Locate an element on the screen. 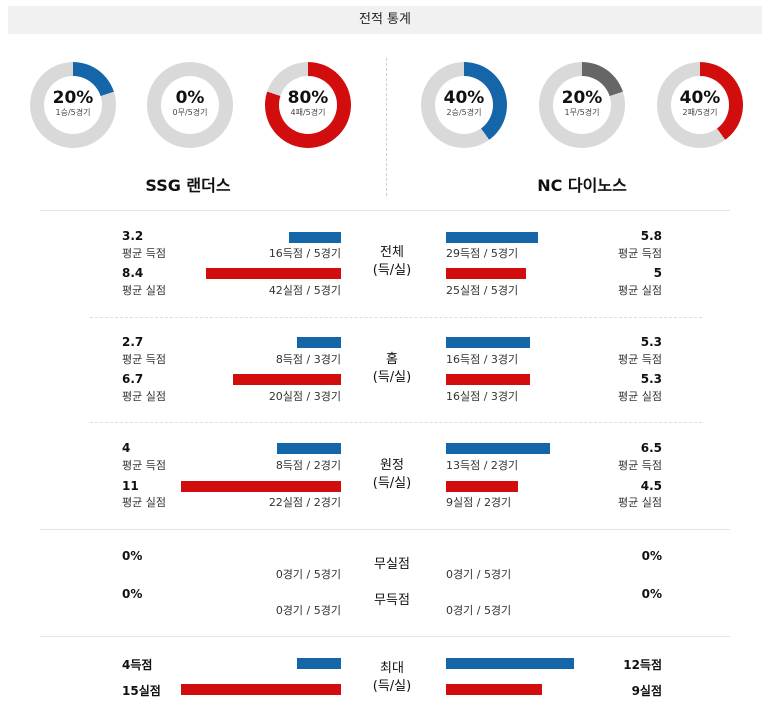  left-win-donut: 20% 1승/5경기 is located at coordinates (73, 105).